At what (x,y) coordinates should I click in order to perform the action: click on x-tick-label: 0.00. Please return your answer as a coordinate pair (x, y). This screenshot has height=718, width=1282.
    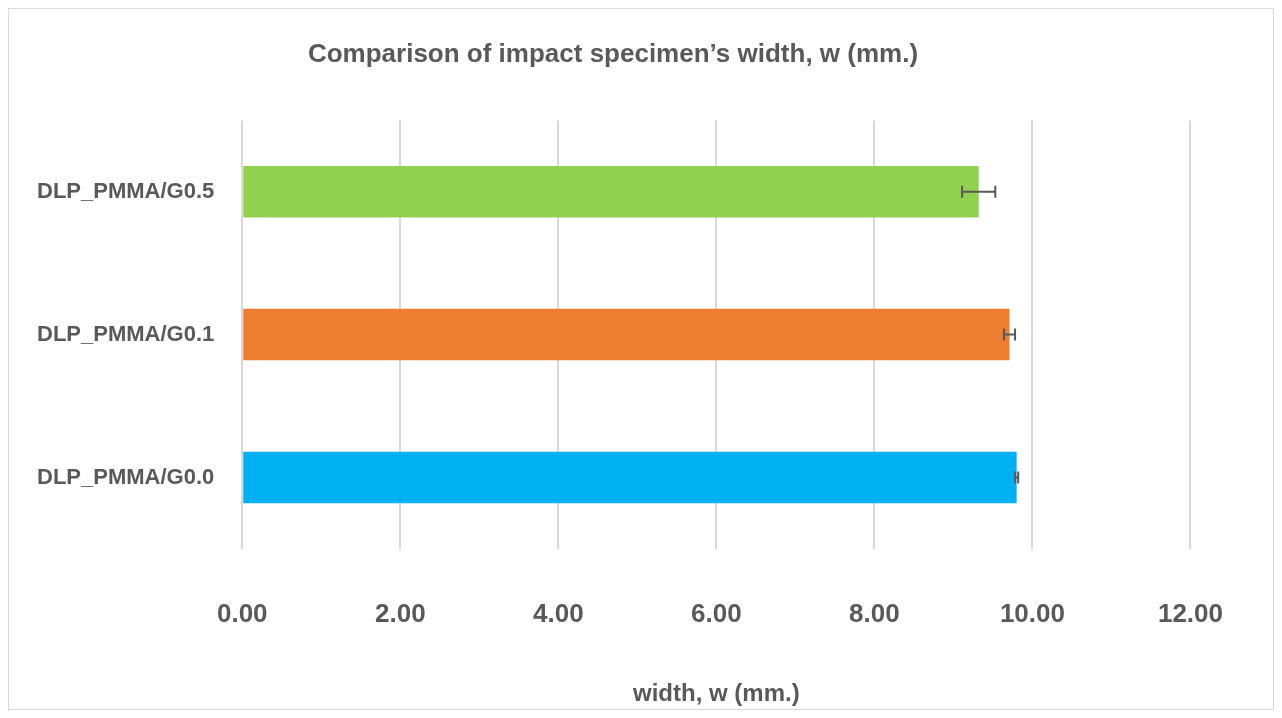
    Looking at the image, I should click on (242, 612).